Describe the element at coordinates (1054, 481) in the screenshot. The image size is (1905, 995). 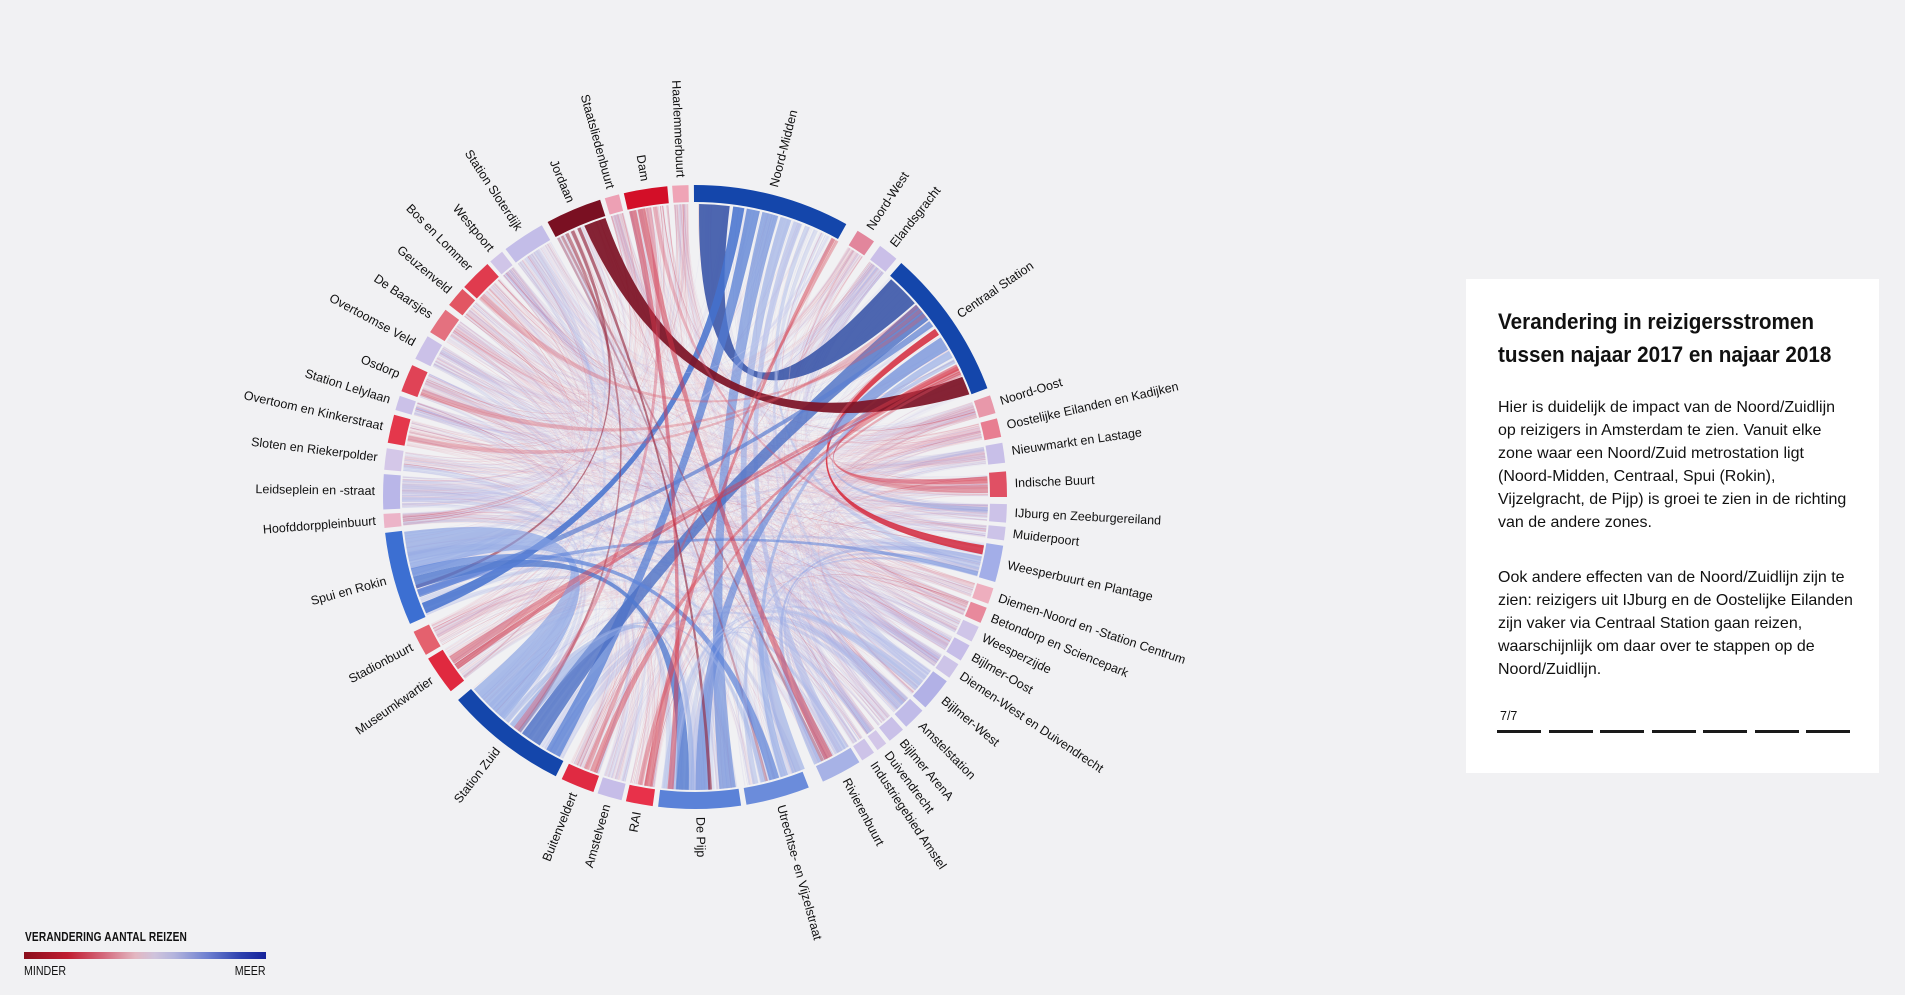
I see `svg-text: Indische Buurt` at that location.